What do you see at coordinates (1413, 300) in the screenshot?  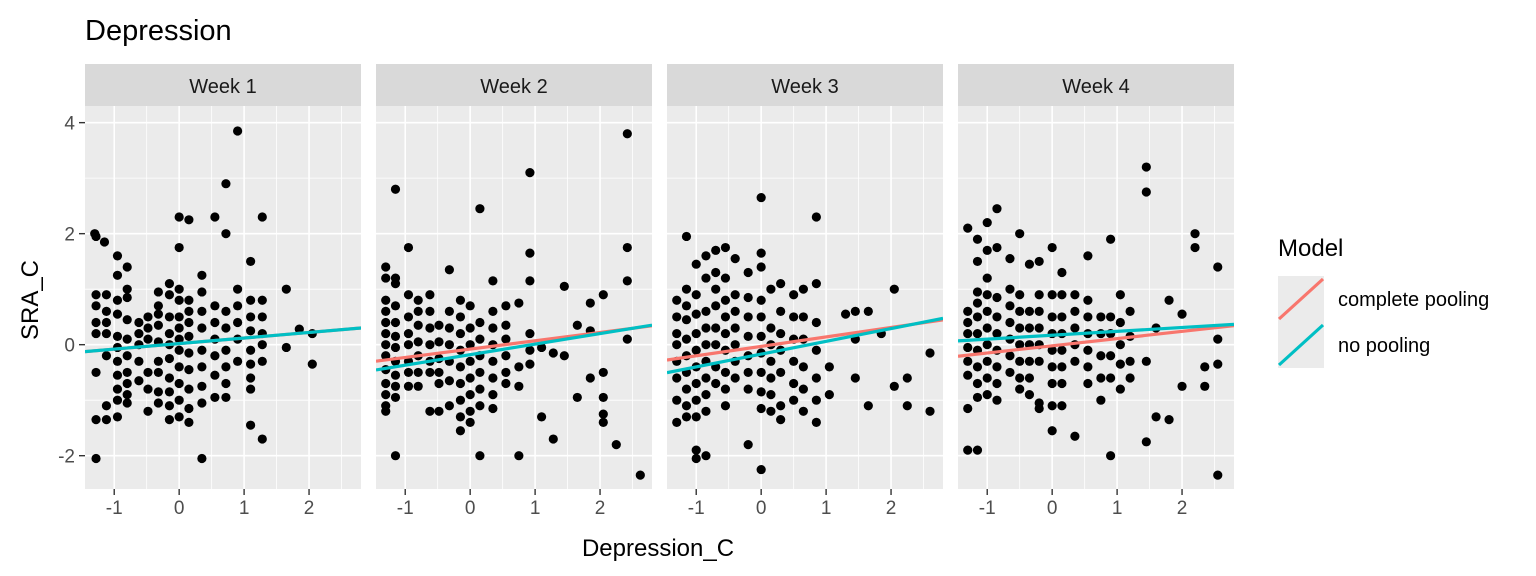 I see `legend-label: complete pooling` at bounding box center [1413, 300].